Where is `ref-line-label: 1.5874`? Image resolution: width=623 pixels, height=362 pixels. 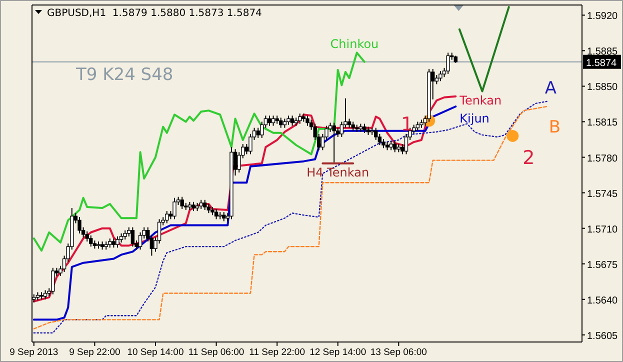
ref-line-label: 1.5874 is located at coordinates (602, 63).